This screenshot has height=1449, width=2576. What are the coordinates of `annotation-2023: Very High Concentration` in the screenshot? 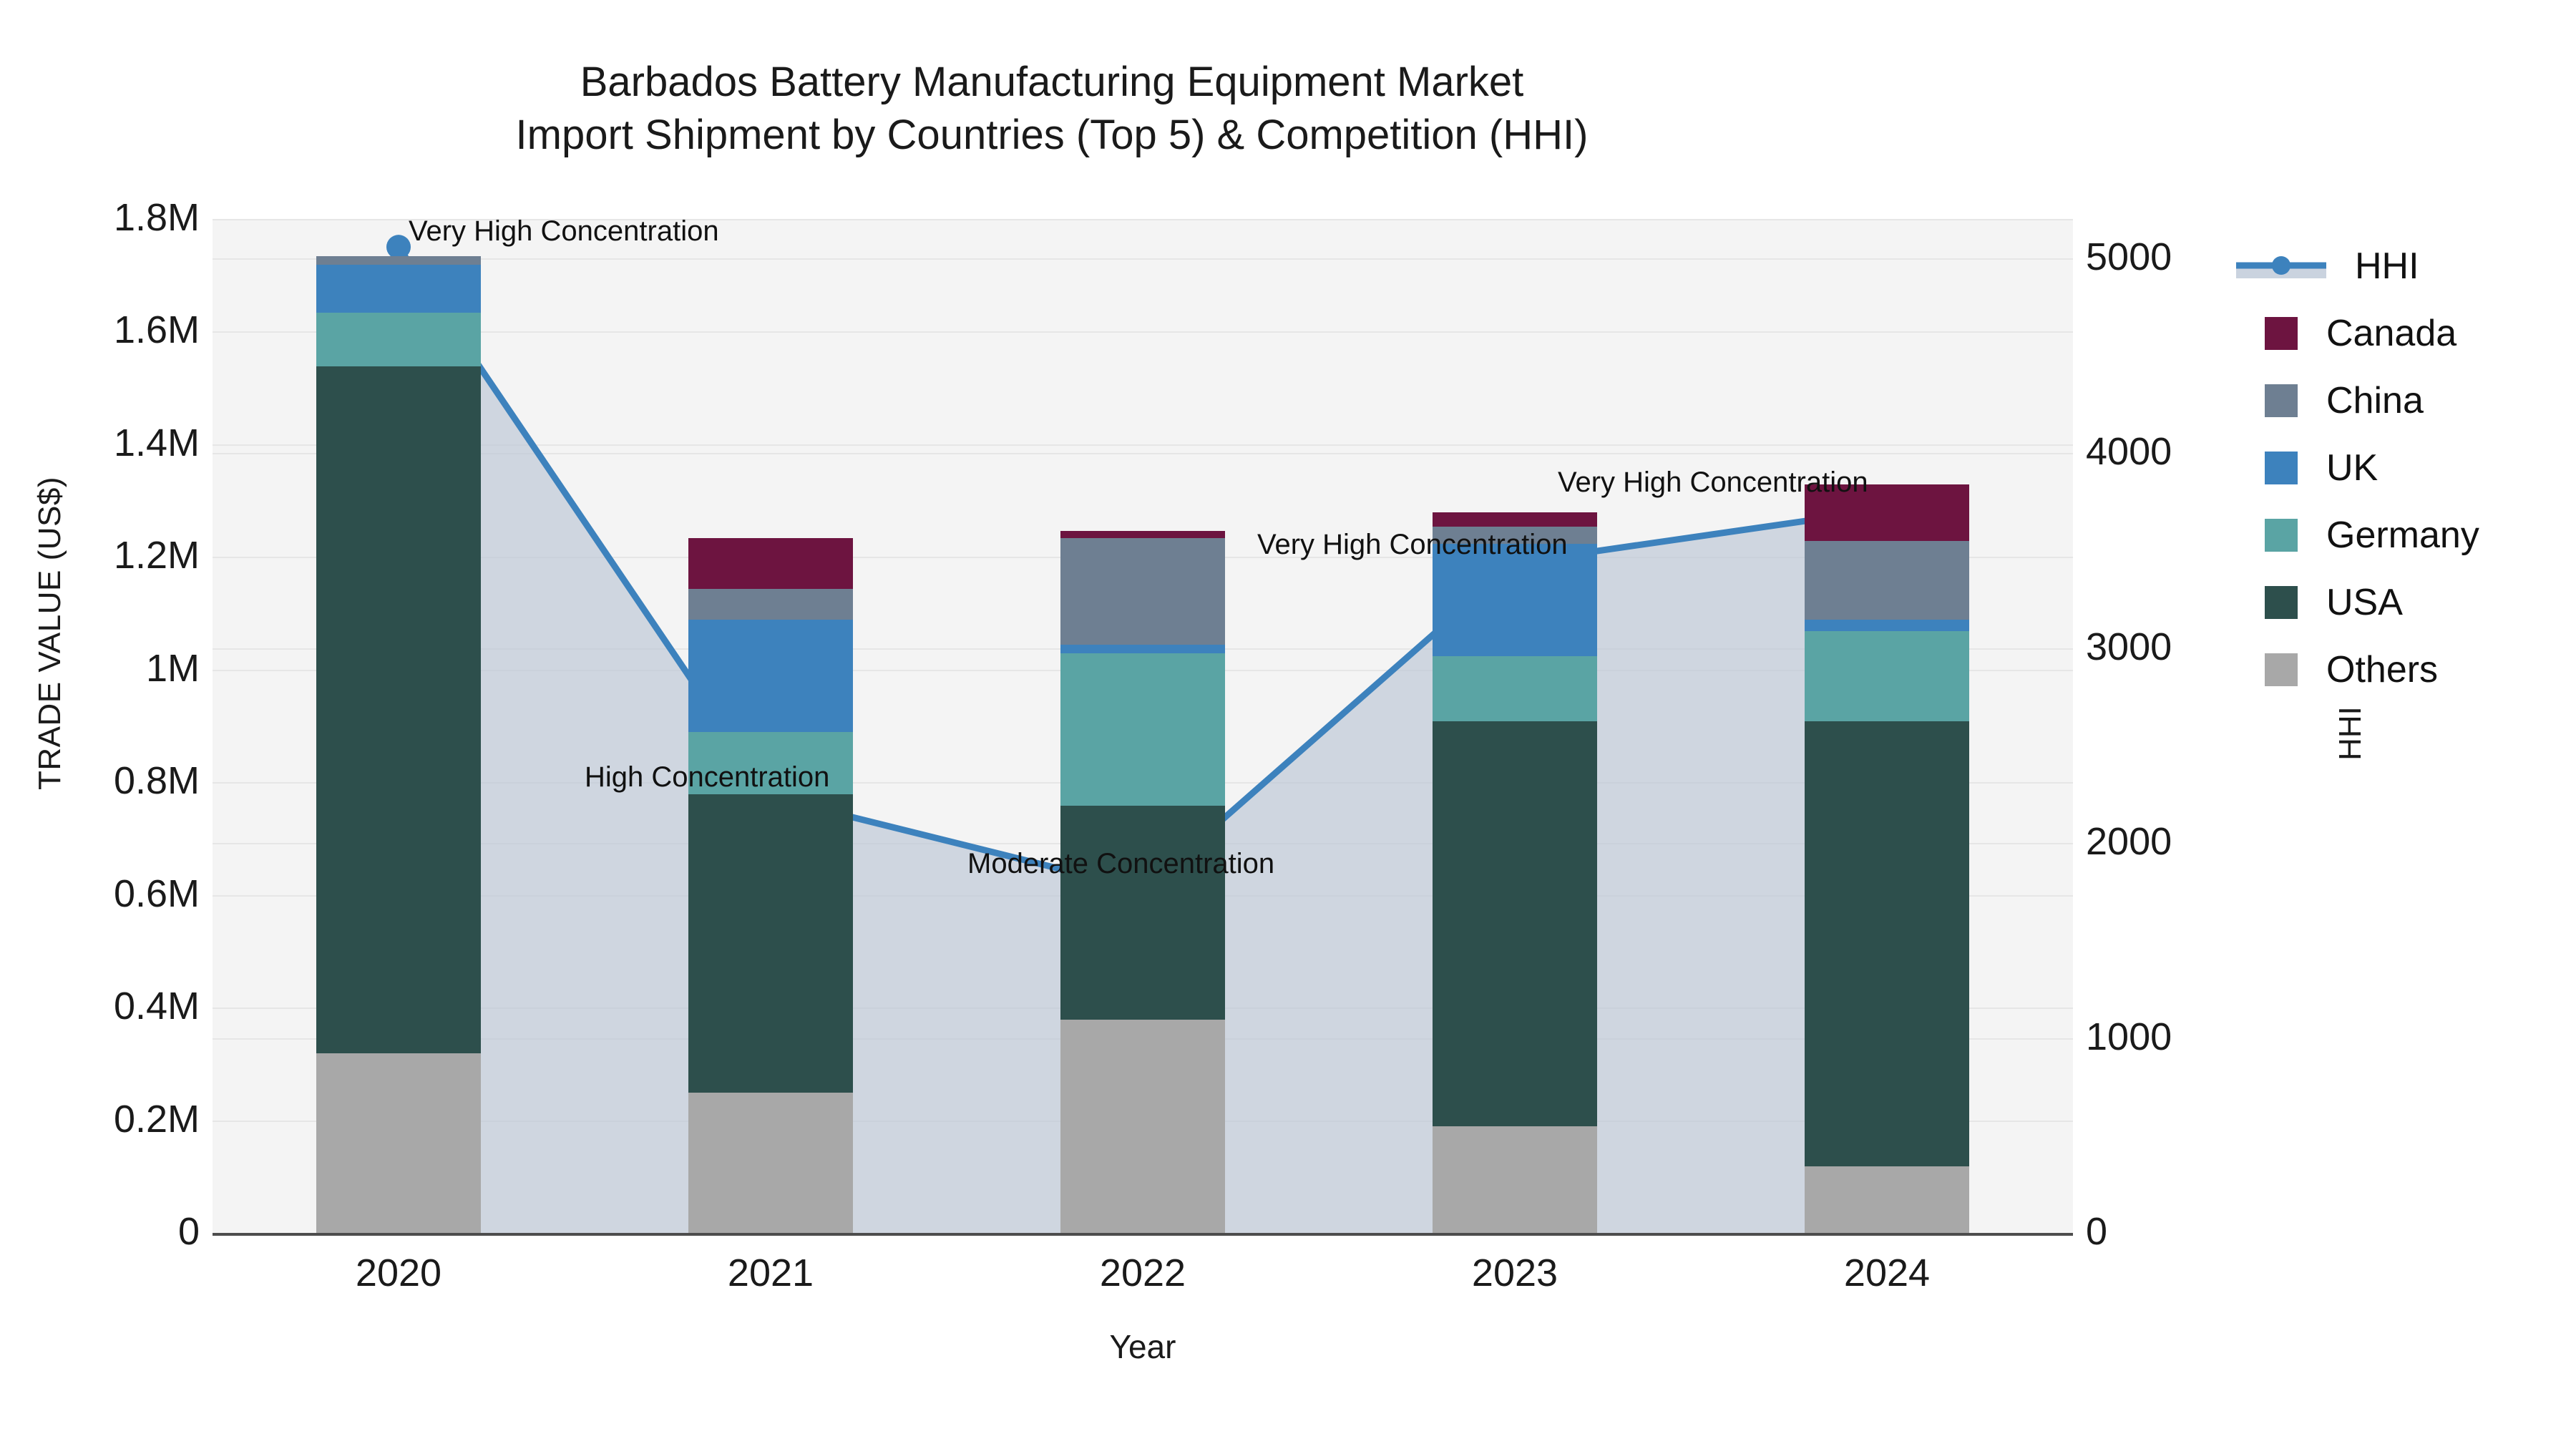 It's located at (1412, 544).